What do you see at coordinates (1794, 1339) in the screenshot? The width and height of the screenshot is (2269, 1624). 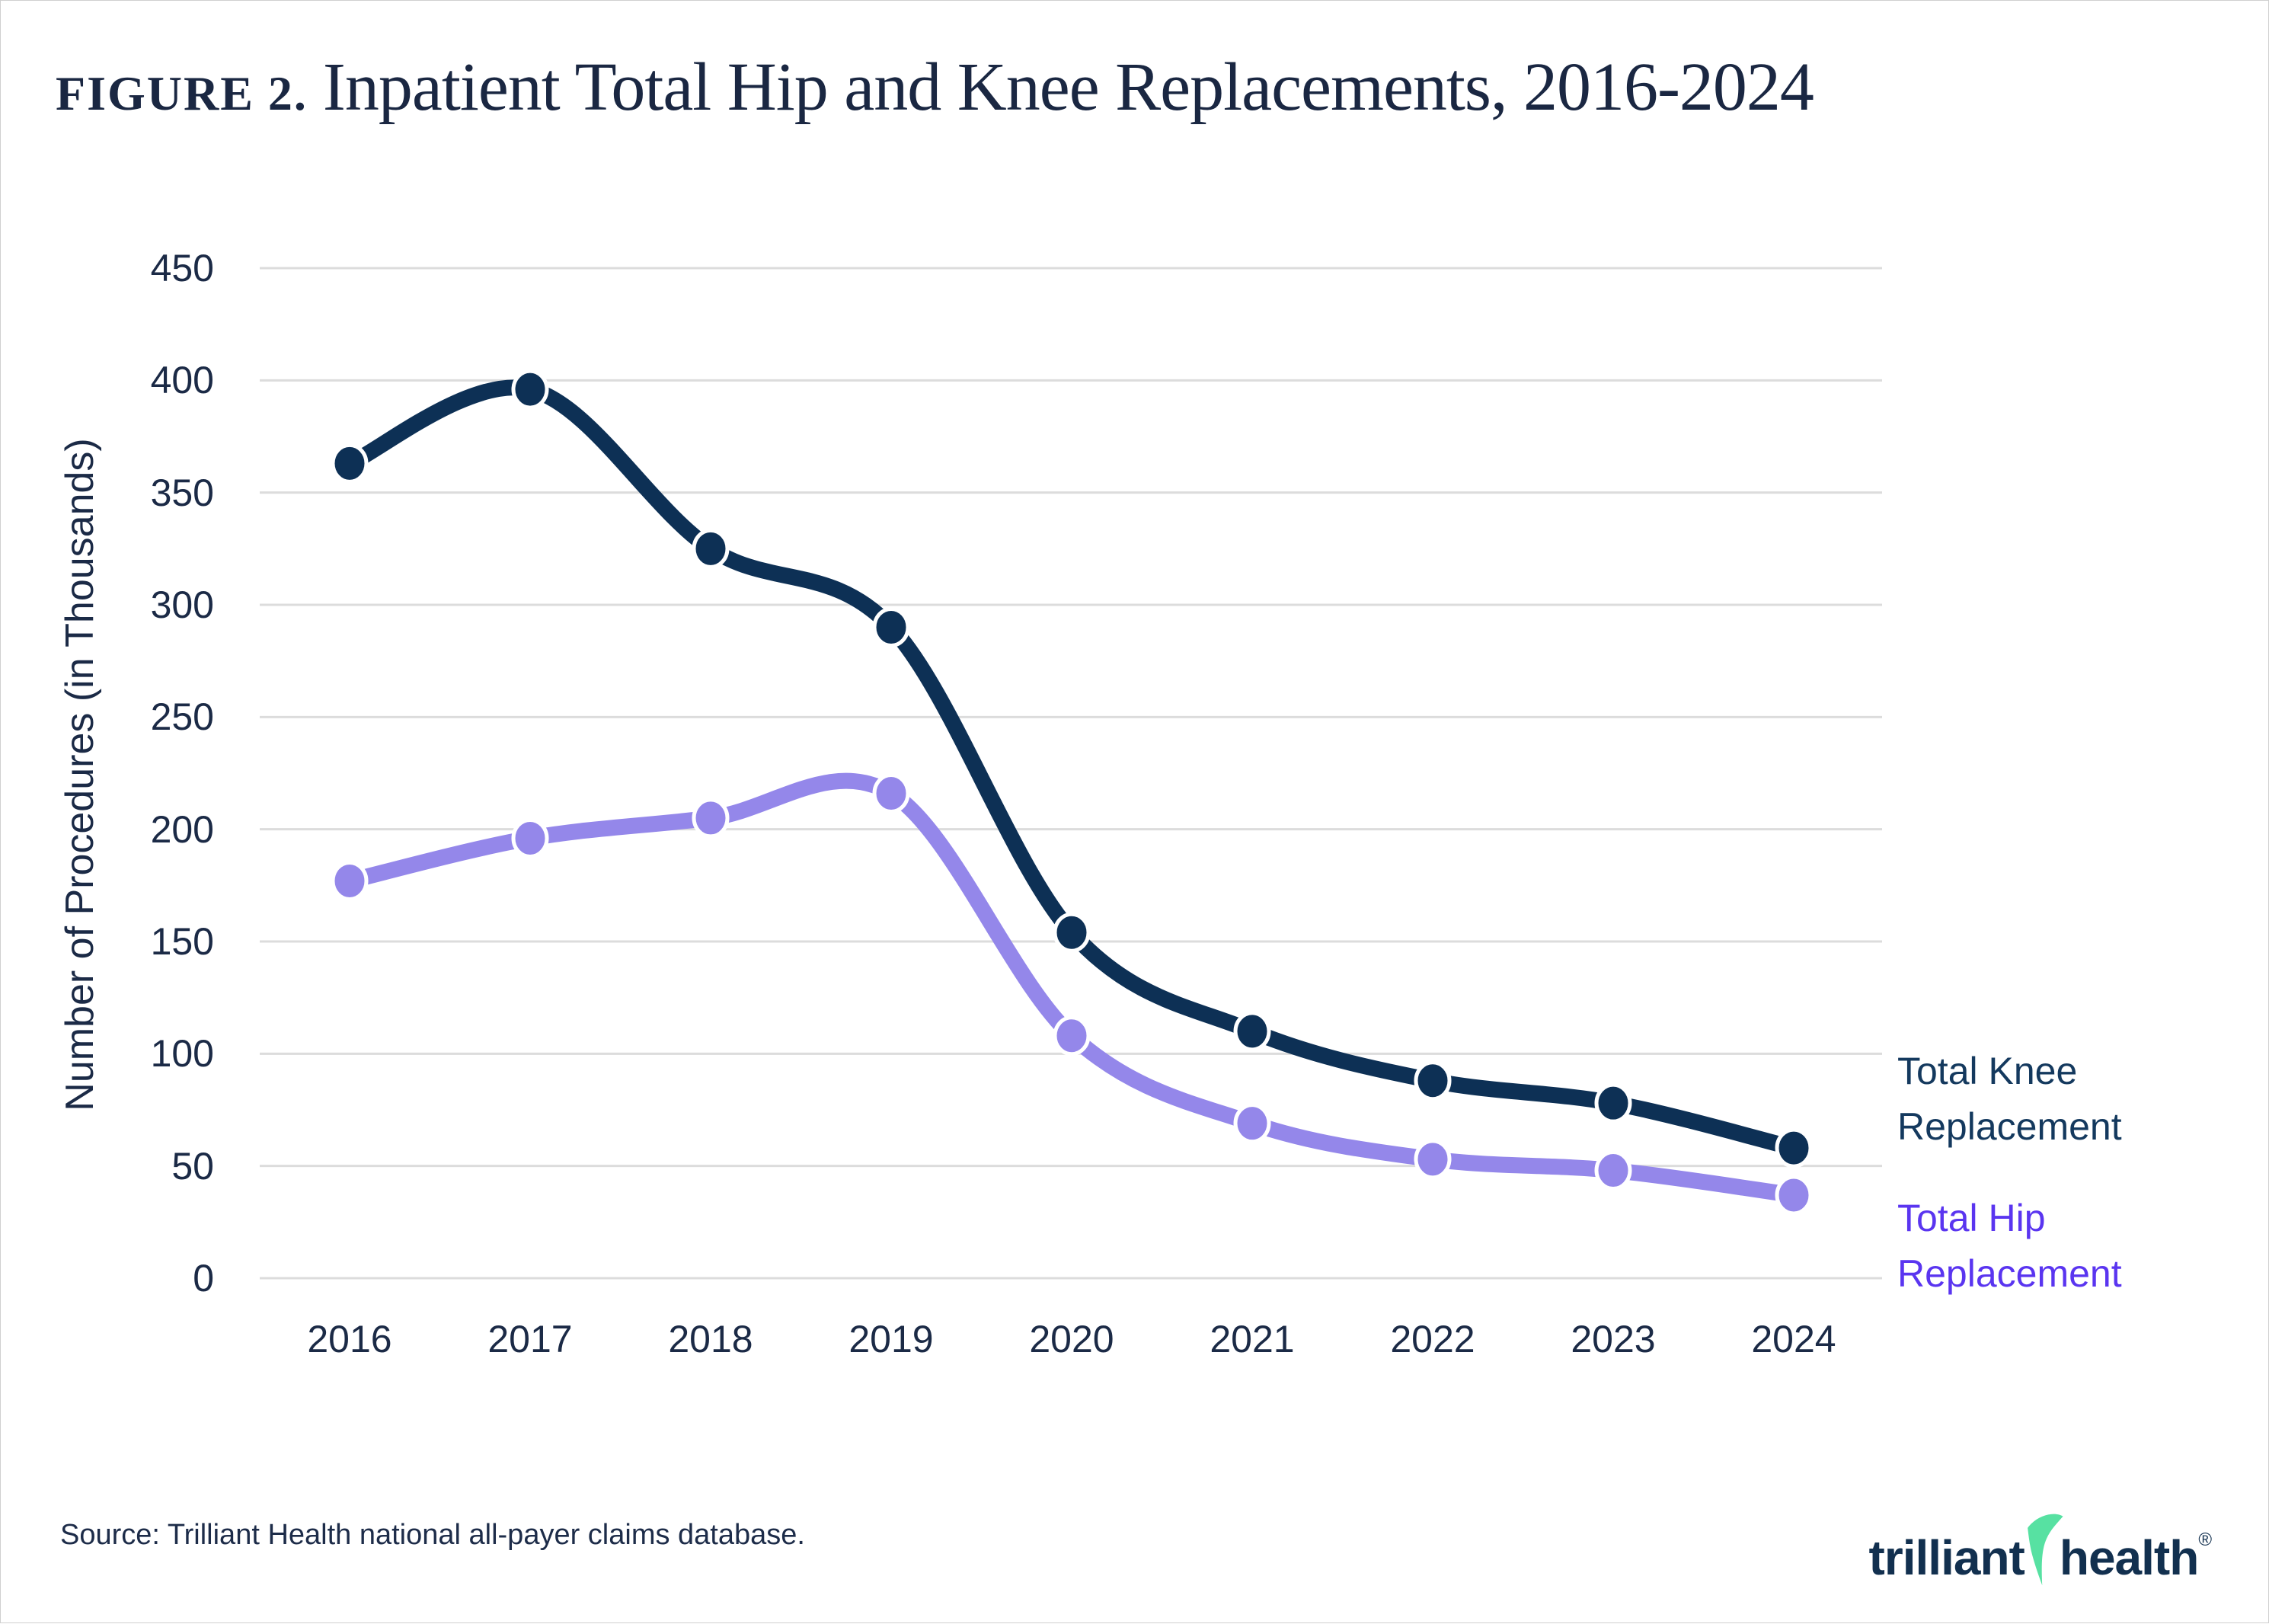 I see `x-tick-label: 2024` at bounding box center [1794, 1339].